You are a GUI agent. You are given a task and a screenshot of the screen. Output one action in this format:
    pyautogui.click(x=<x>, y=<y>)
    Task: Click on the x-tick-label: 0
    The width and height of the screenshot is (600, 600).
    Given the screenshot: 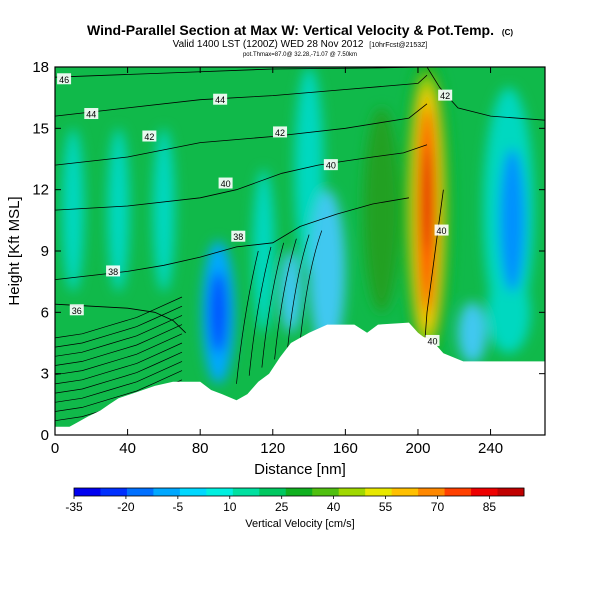 What is the action you would take?
    pyautogui.click(x=55, y=448)
    